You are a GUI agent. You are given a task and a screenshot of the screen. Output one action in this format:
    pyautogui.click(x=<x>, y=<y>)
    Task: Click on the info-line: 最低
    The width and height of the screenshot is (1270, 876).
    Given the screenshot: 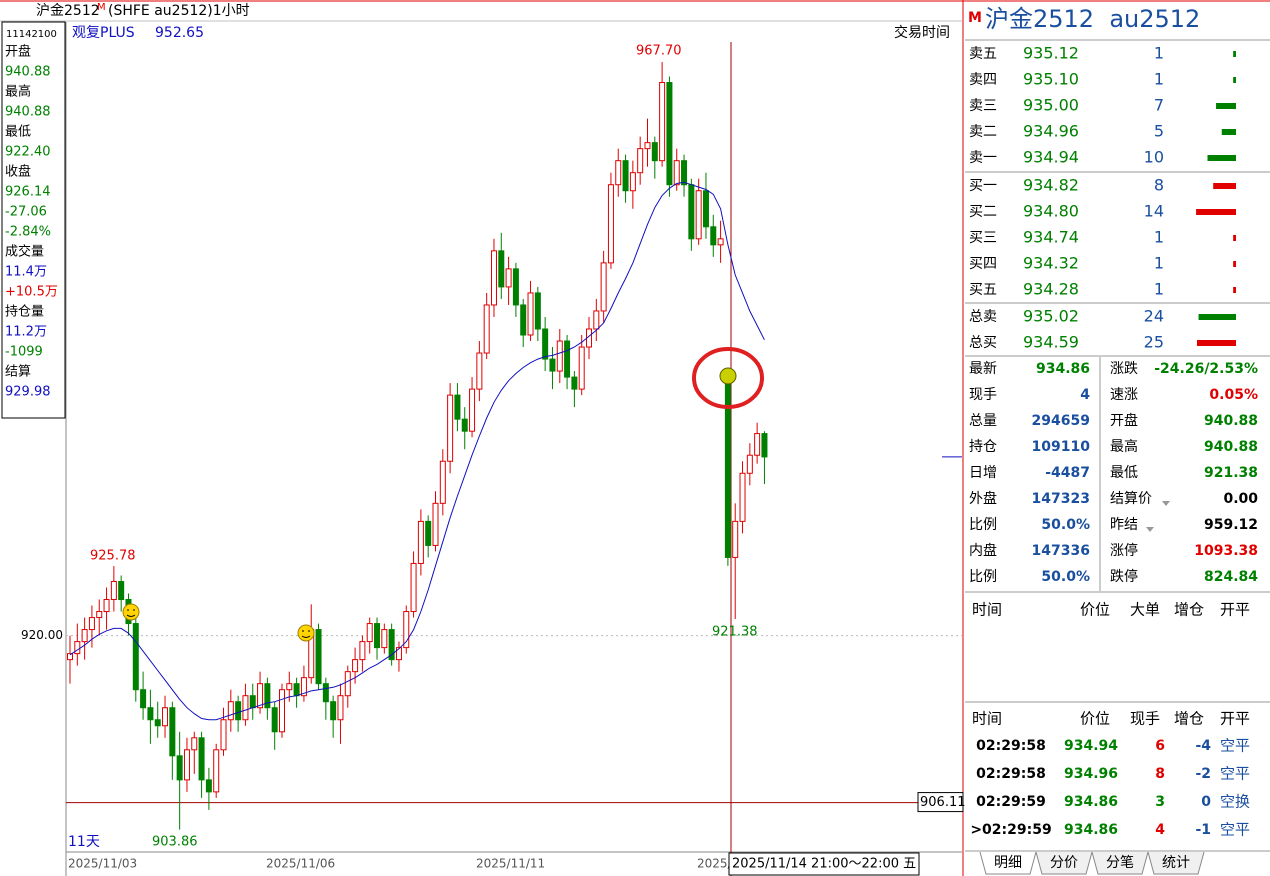 What is the action you would take?
    pyautogui.click(x=18, y=132)
    